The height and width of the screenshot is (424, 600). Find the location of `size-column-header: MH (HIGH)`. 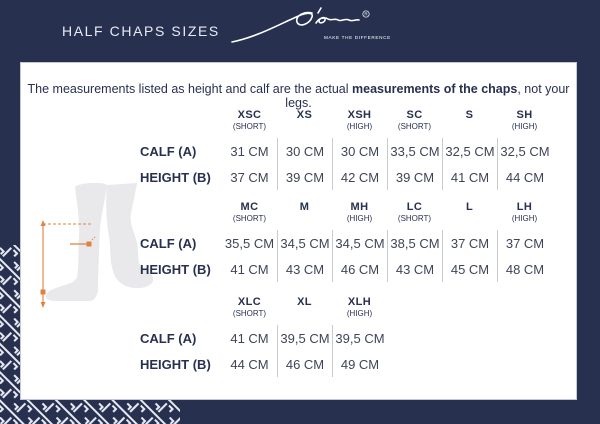

size-column-header: MH (HIGH) is located at coordinates (359, 215).